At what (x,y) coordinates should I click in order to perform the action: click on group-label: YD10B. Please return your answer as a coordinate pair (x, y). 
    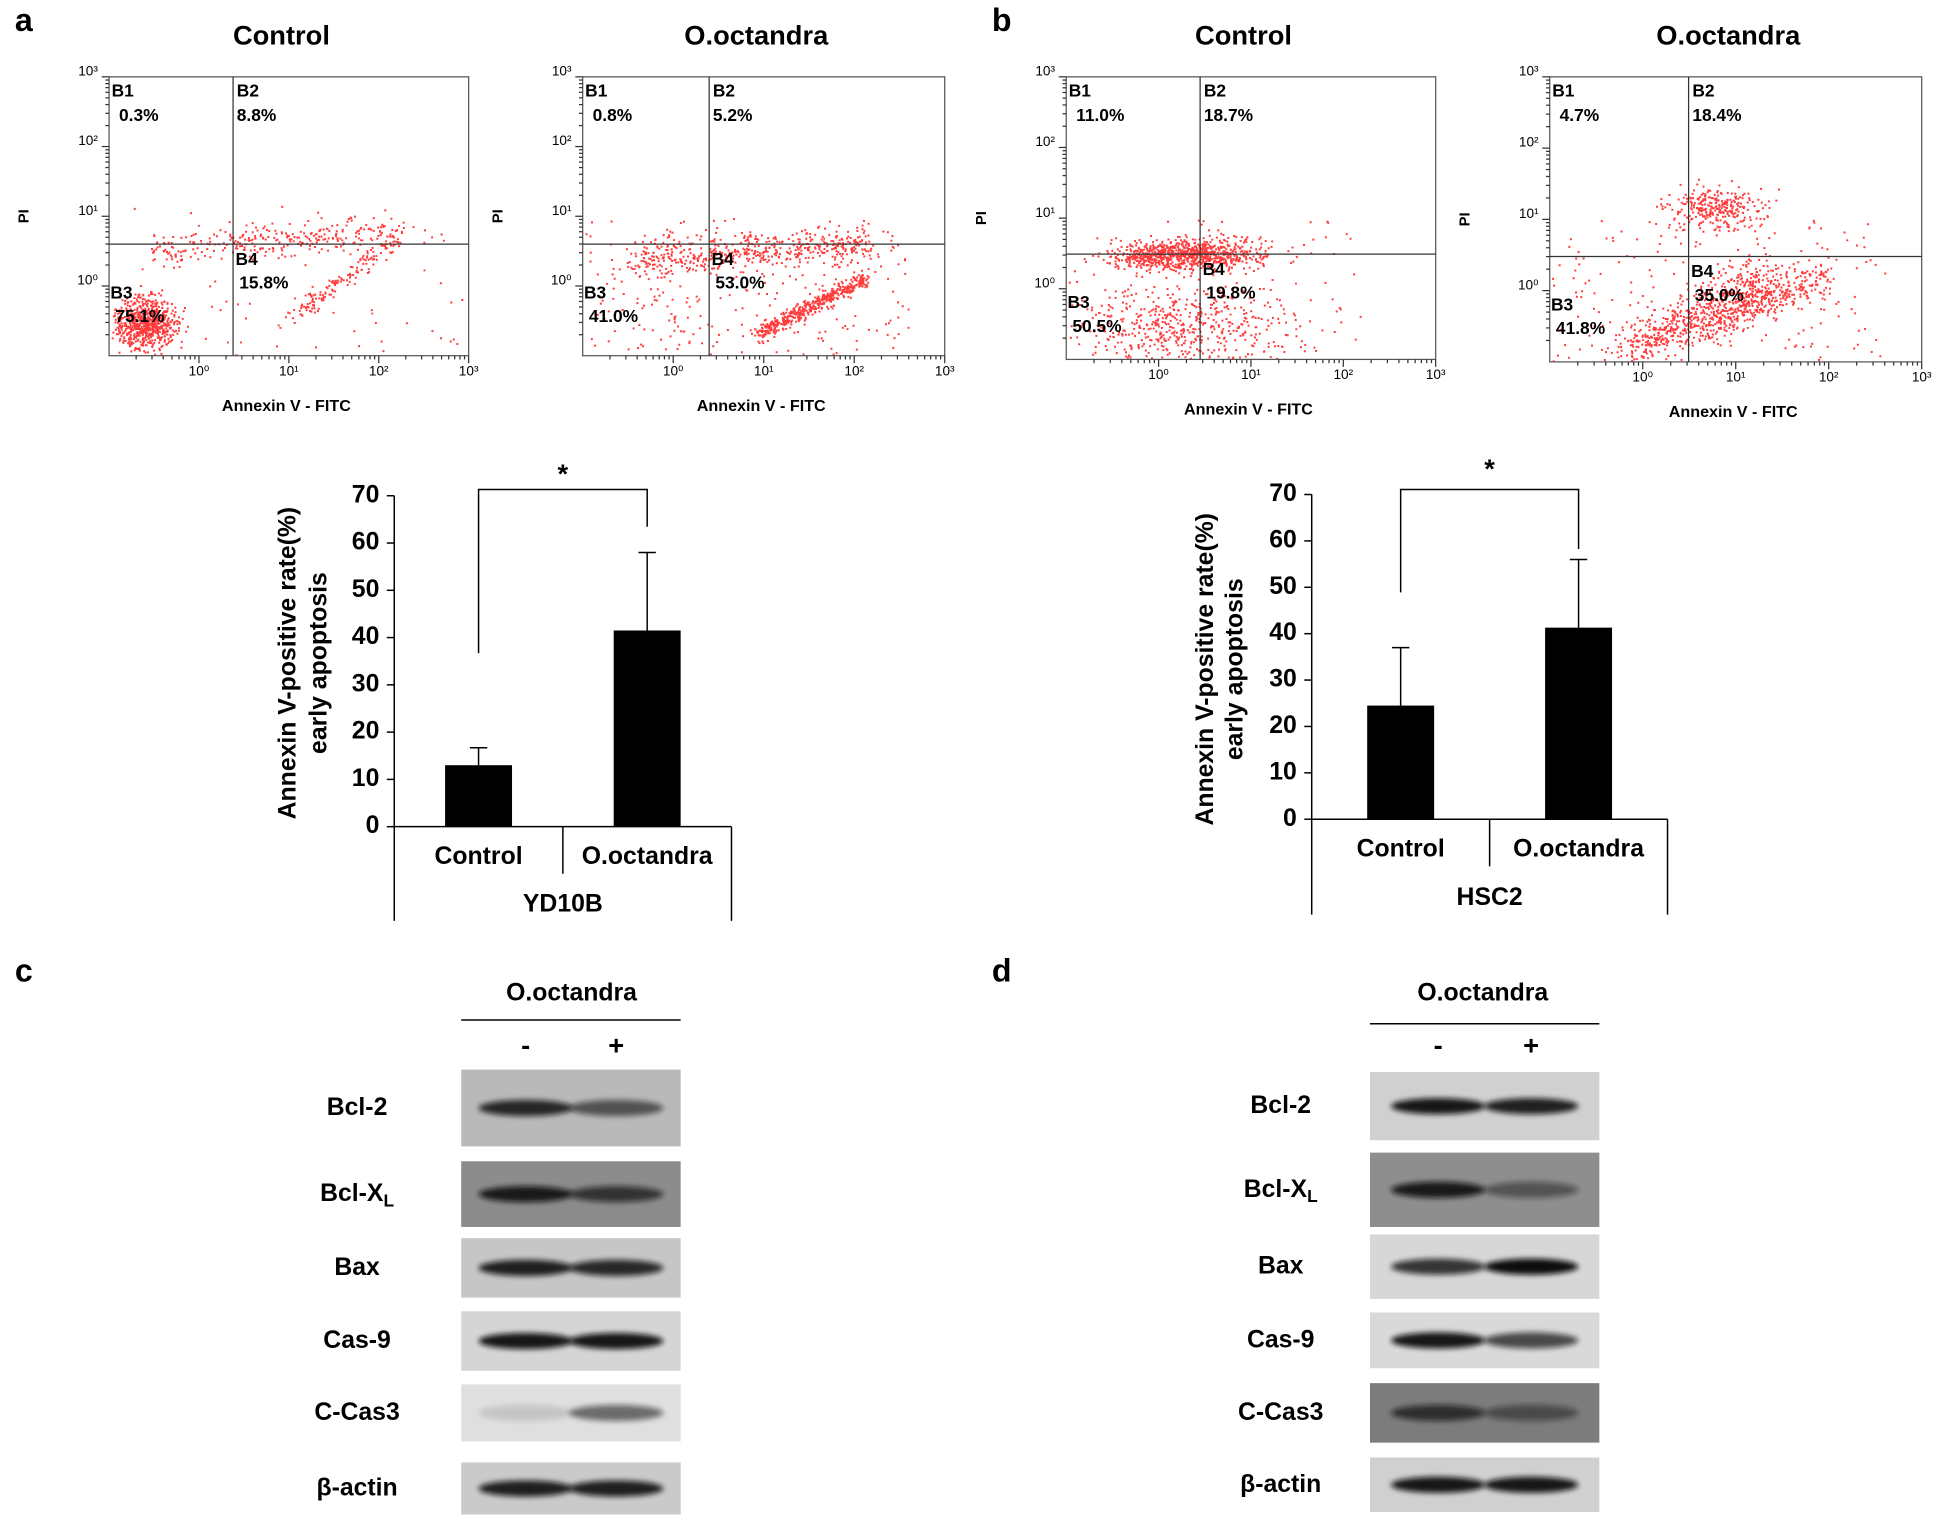
    Looking at the image, I should click on (563, 903).